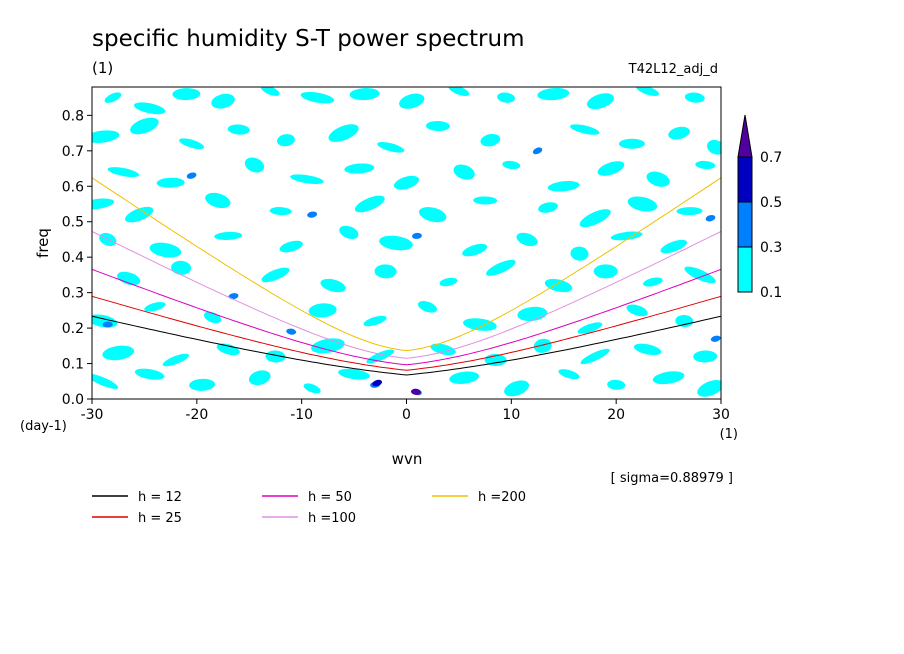 The image size is (904, 654). What do you see at coordinates (309, 508) in the screenshot?
I see `legend: h = 12 h = 25 h = 50 h =100 h =200` at bounding box center [309, 508].